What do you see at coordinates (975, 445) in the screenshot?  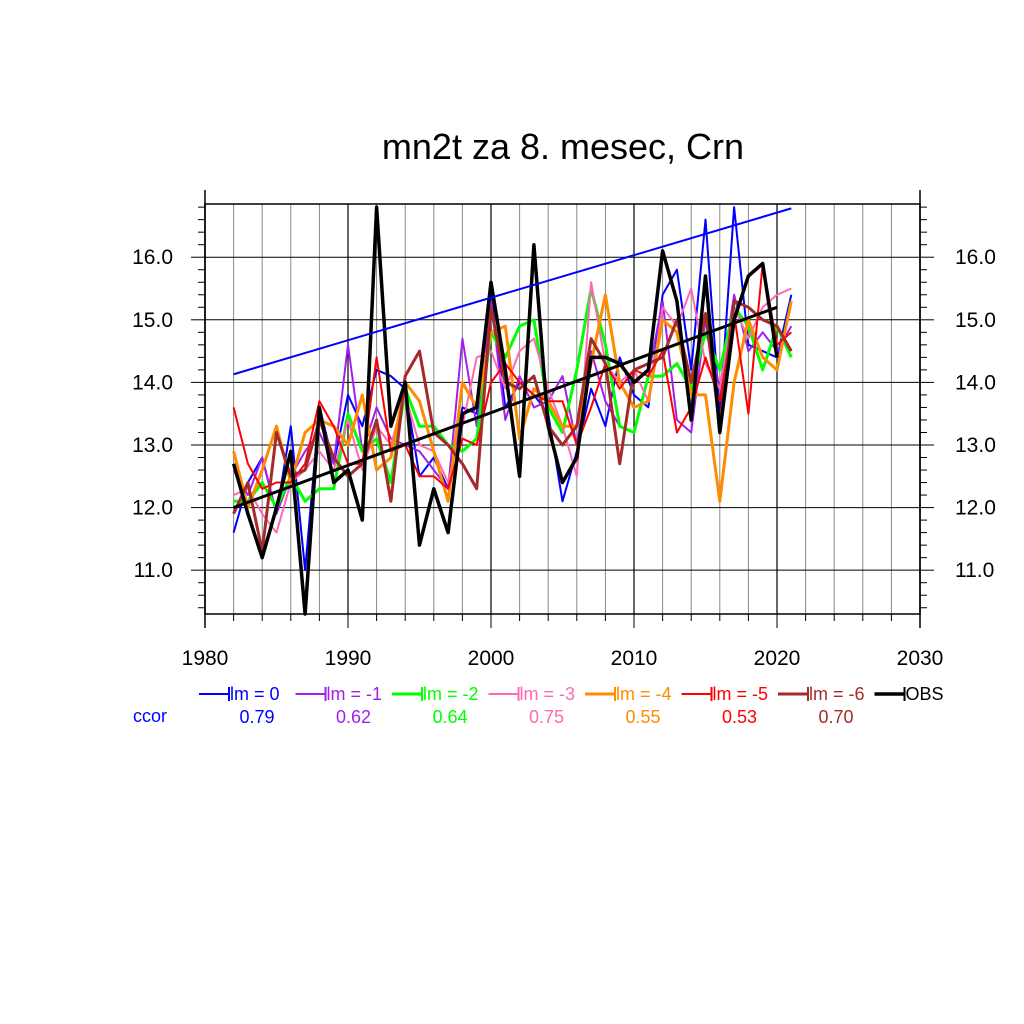 I see `y-tick-label-right: 13.0` at bounding box center [975, 445].